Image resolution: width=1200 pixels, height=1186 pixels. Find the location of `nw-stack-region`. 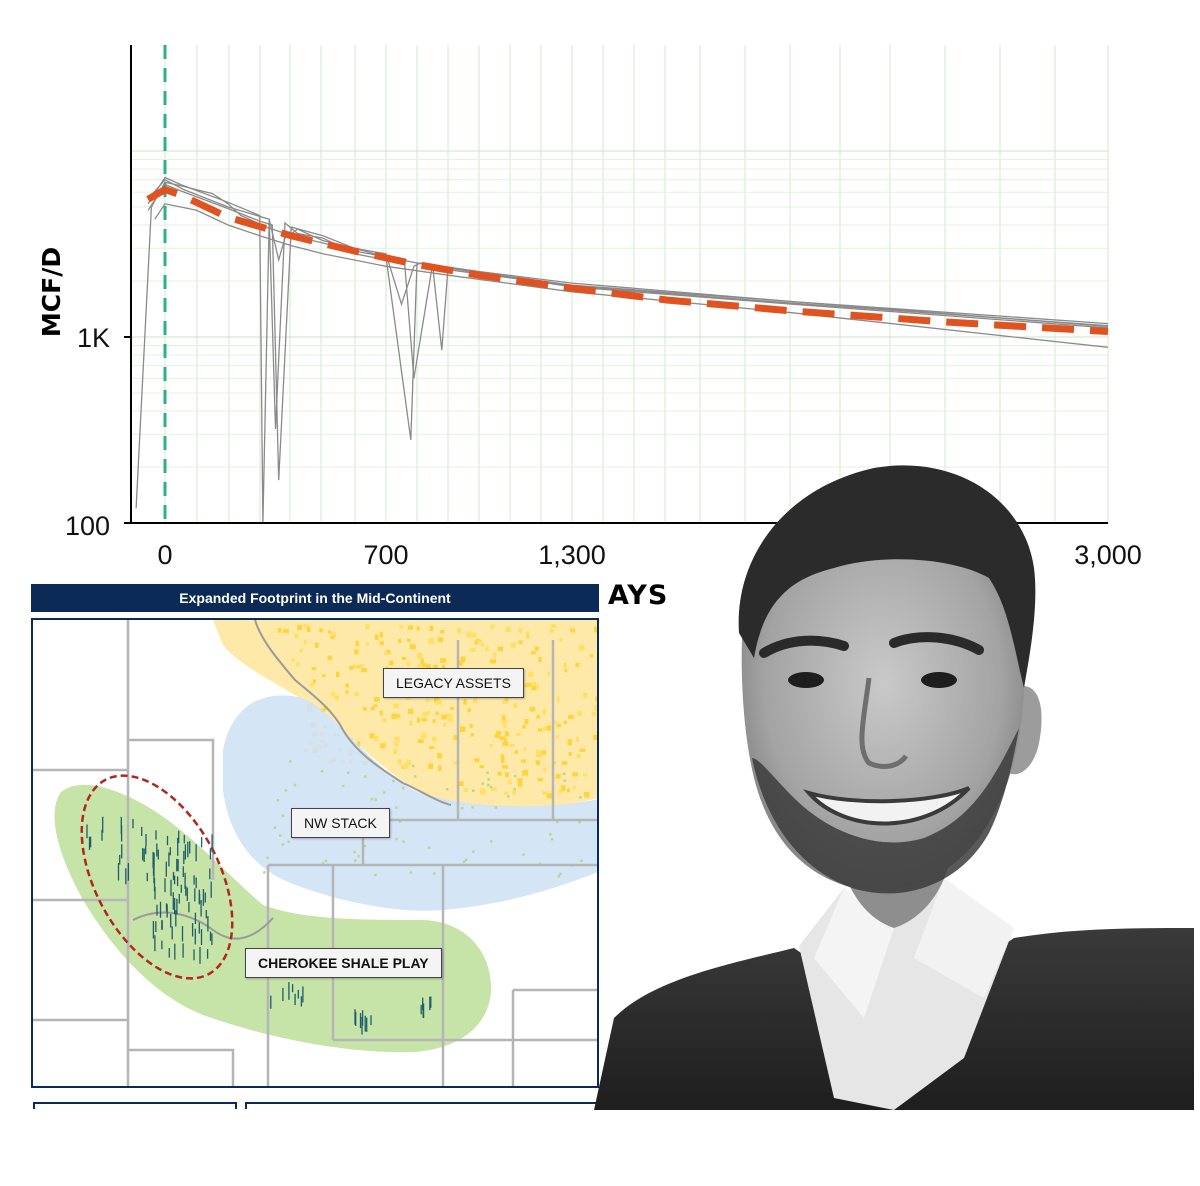

nw-stack-region is located at coordinates (410, 803).